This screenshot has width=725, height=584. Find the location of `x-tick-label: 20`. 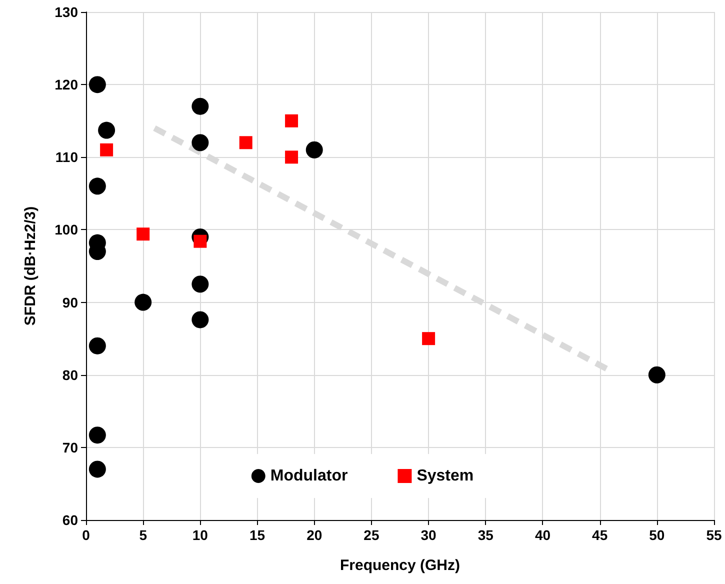

x-tick-label: 20 is located at coordinates (314, 535).